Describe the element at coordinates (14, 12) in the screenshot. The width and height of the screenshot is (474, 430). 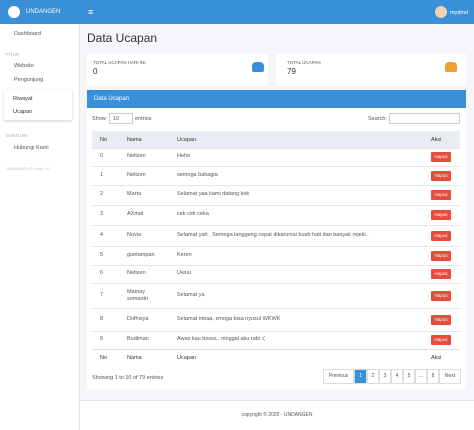
I see `logo` at that location.